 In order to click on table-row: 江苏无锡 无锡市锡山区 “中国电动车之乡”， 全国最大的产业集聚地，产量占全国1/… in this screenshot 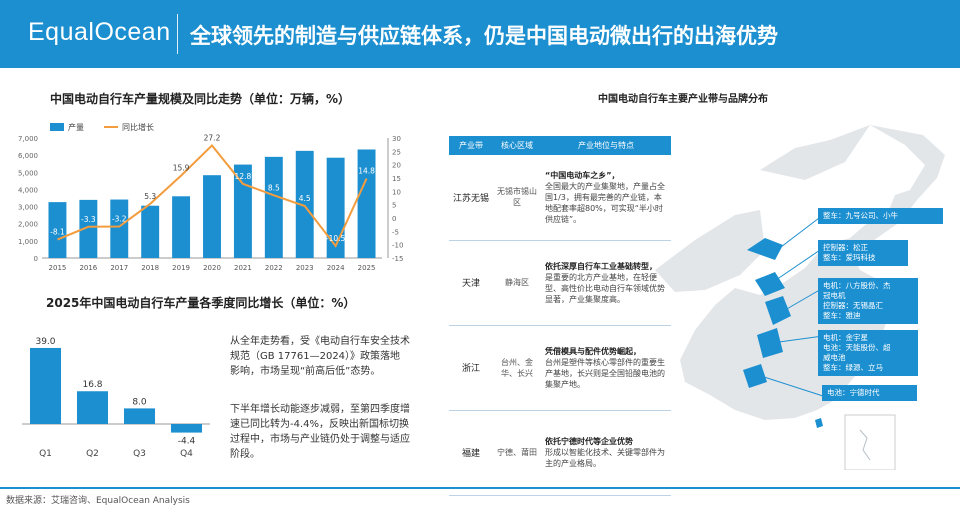, I will do `click(560, 198)`.